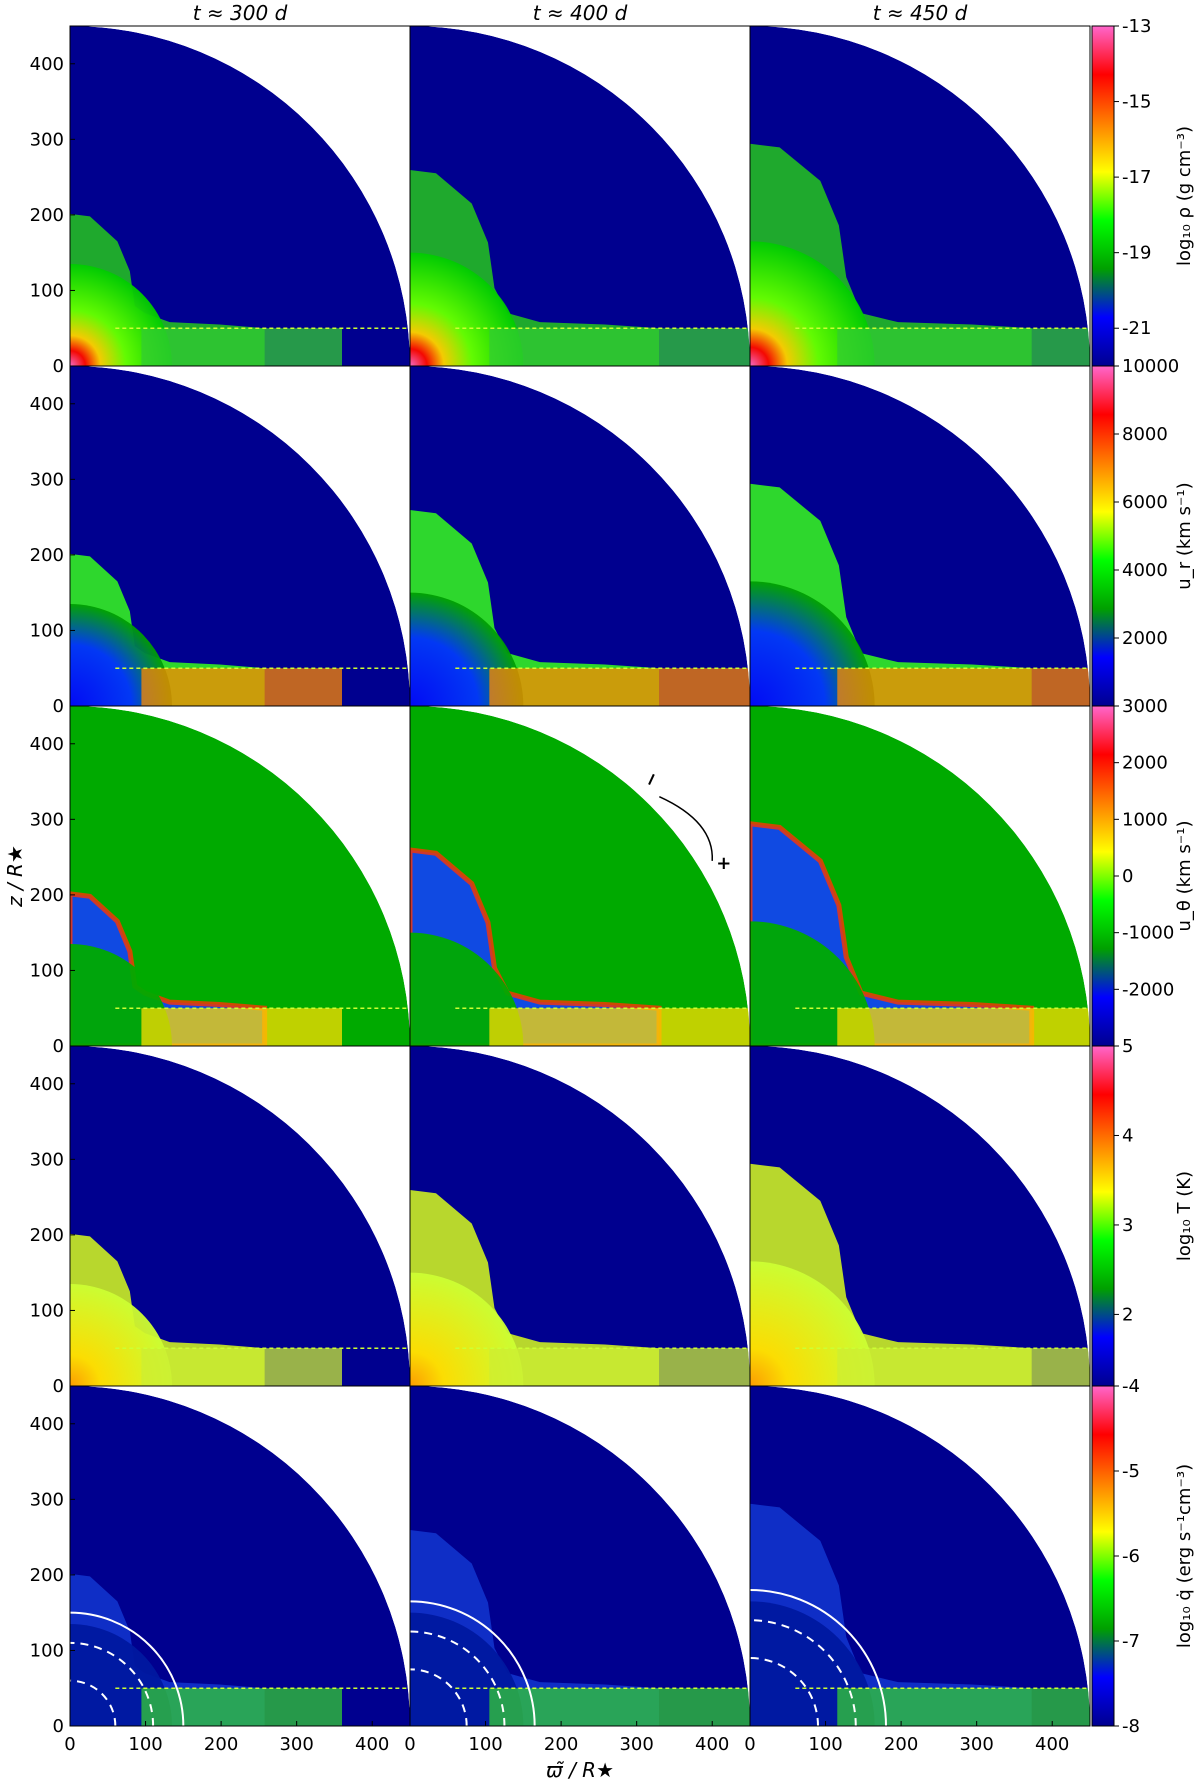 The width and height of the screenshot is (1200, 1783). What do you see at coordinates (1127, 1046) in the screenshot?
I see `colorbar-tick-label: 5` at bounding box center [1127, 1046].